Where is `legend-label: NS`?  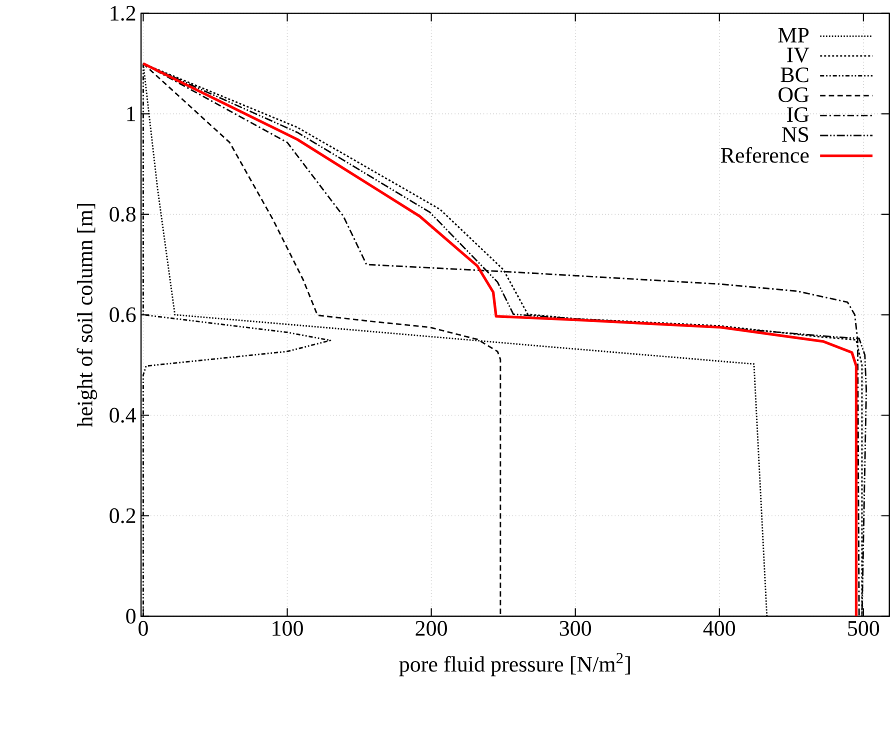 legend-label: NS is located at coordinates (795, 134).